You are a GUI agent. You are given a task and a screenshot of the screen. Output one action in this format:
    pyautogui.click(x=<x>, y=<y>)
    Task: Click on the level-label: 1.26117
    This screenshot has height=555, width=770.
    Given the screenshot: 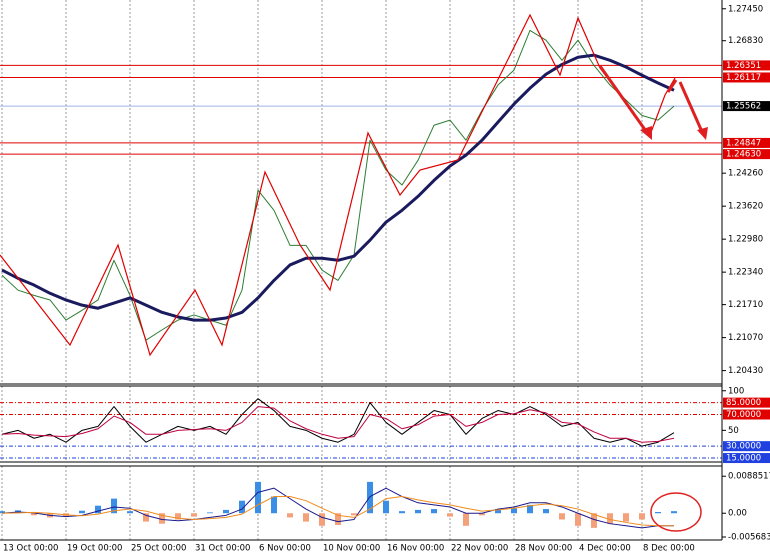 What is the action you would take?
    pyautogui.click(x=743, y=78)
    